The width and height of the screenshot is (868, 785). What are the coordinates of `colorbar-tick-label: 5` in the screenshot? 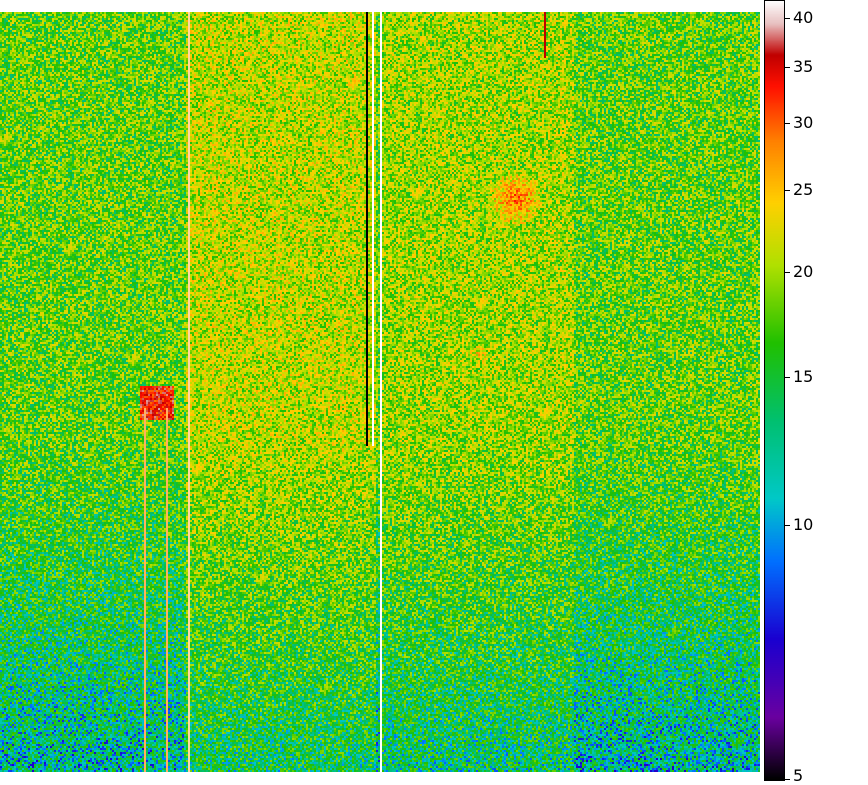 It's located at (798, 775).